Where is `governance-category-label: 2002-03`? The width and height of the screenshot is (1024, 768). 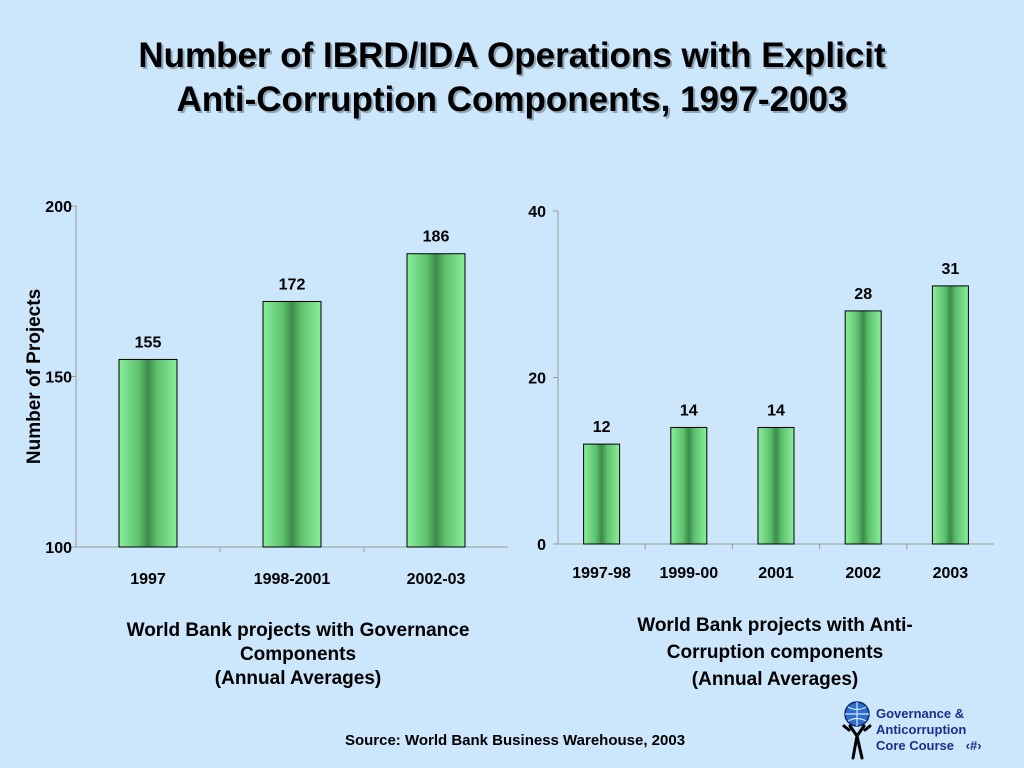 governance-category-label: 2002-03 is located at coordinates (436, 579).